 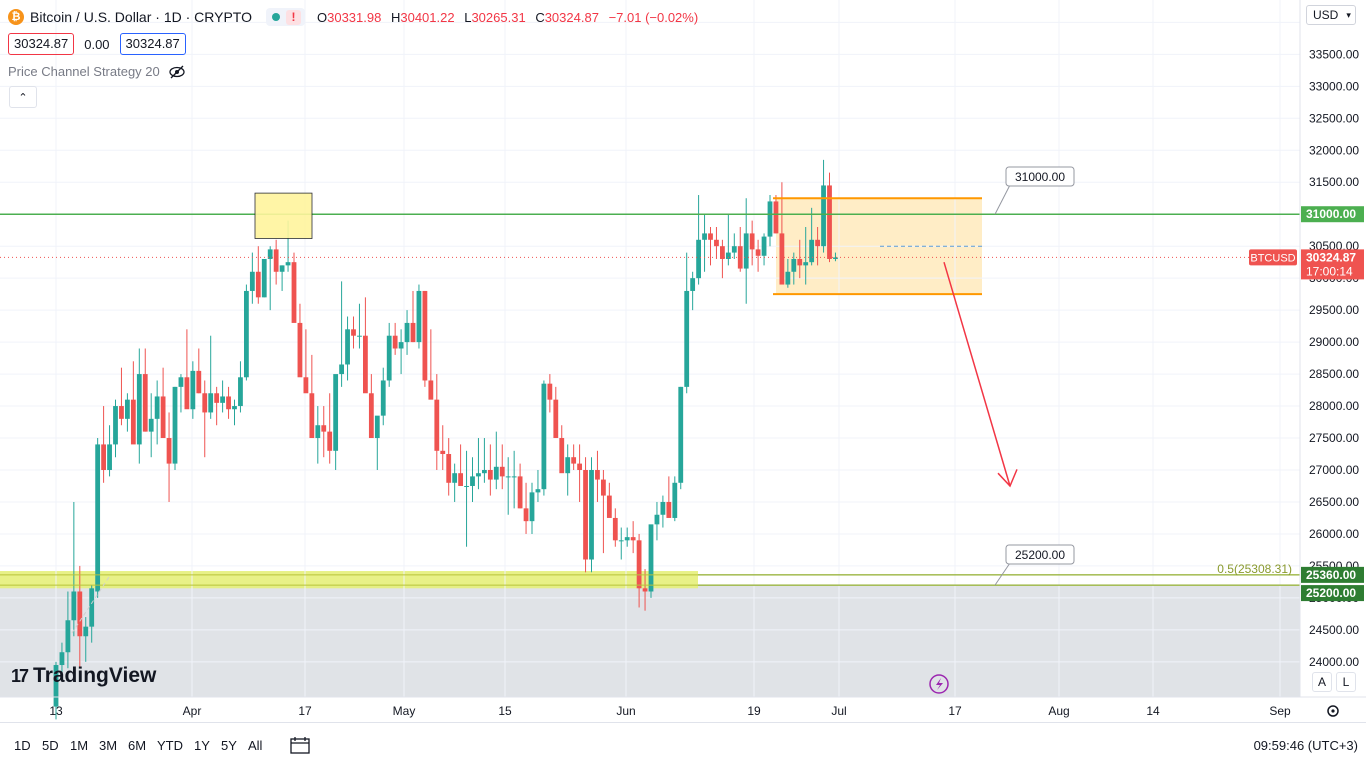 I want to click on strategy-name: Price Channel Strategy 20, so click(x=84, y=71).